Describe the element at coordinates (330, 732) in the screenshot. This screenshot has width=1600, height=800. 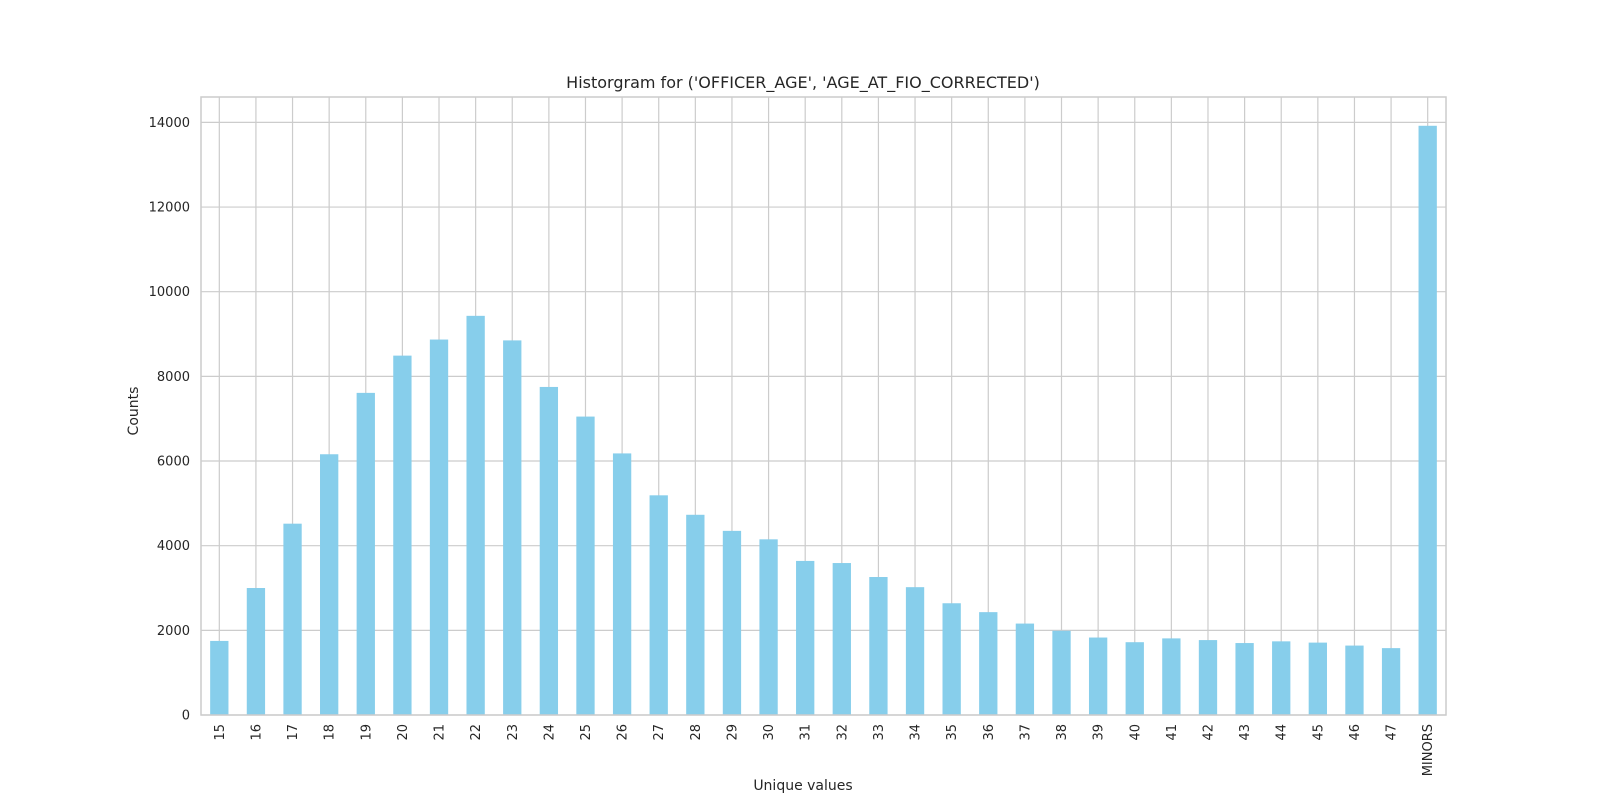
I see `x-tick-label: 18` at that location.